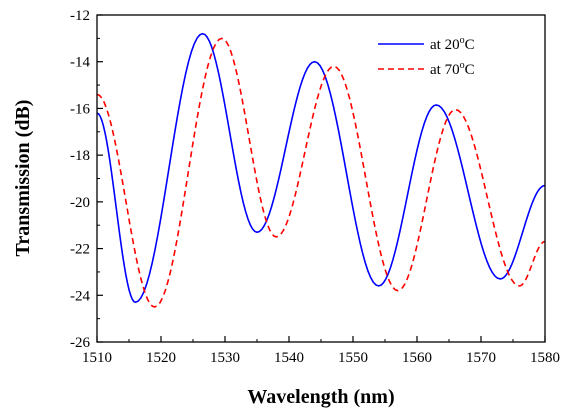 This screenshot has height=414, width=576. Describe the element at coordinates (161, 358) in the screenshot. I see `x-tick-label: 1520` at that location.